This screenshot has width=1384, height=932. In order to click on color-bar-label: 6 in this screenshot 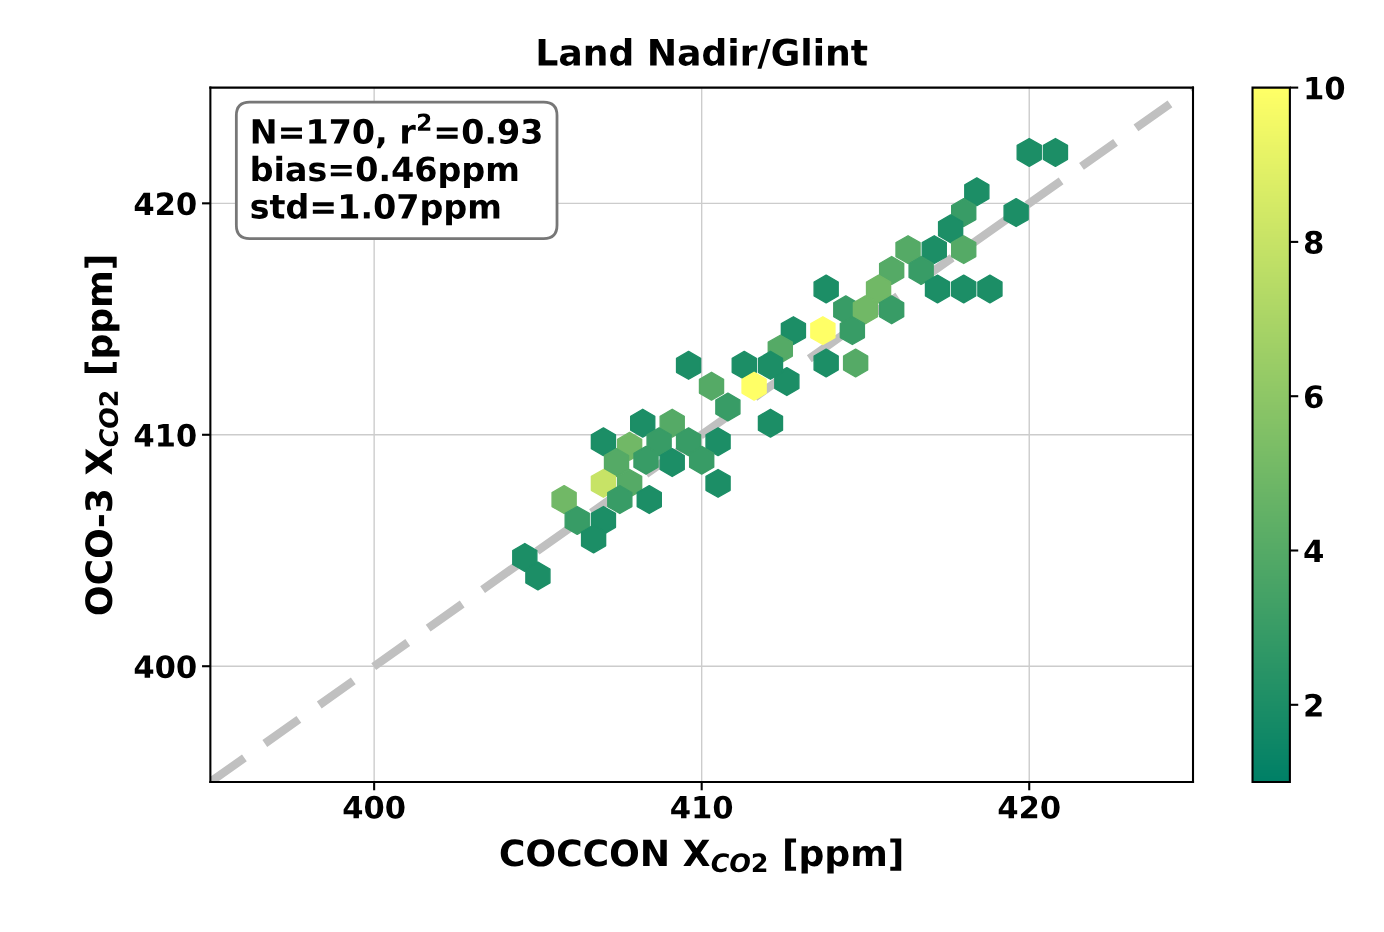, I will do `click(1313, 397)`.